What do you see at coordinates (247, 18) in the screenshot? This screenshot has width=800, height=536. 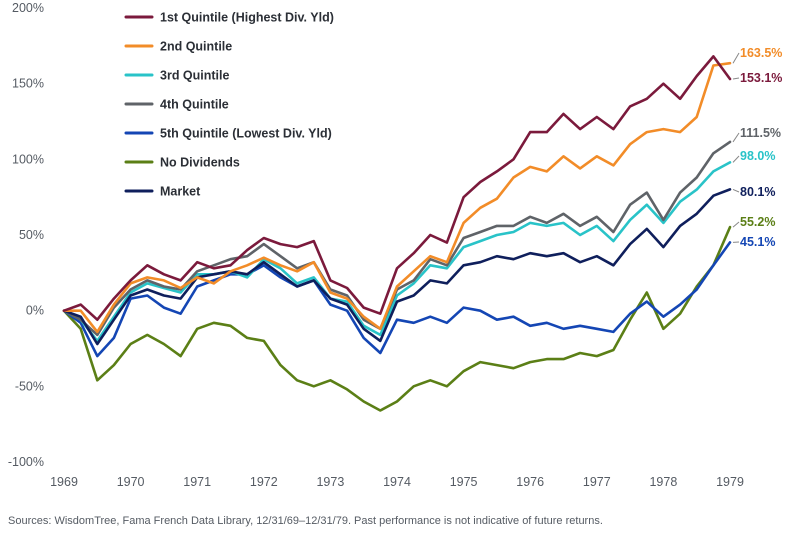 I see `legend-label: 1st Quintile (Highest Div. Yld)` at bounding box center [247, 18].